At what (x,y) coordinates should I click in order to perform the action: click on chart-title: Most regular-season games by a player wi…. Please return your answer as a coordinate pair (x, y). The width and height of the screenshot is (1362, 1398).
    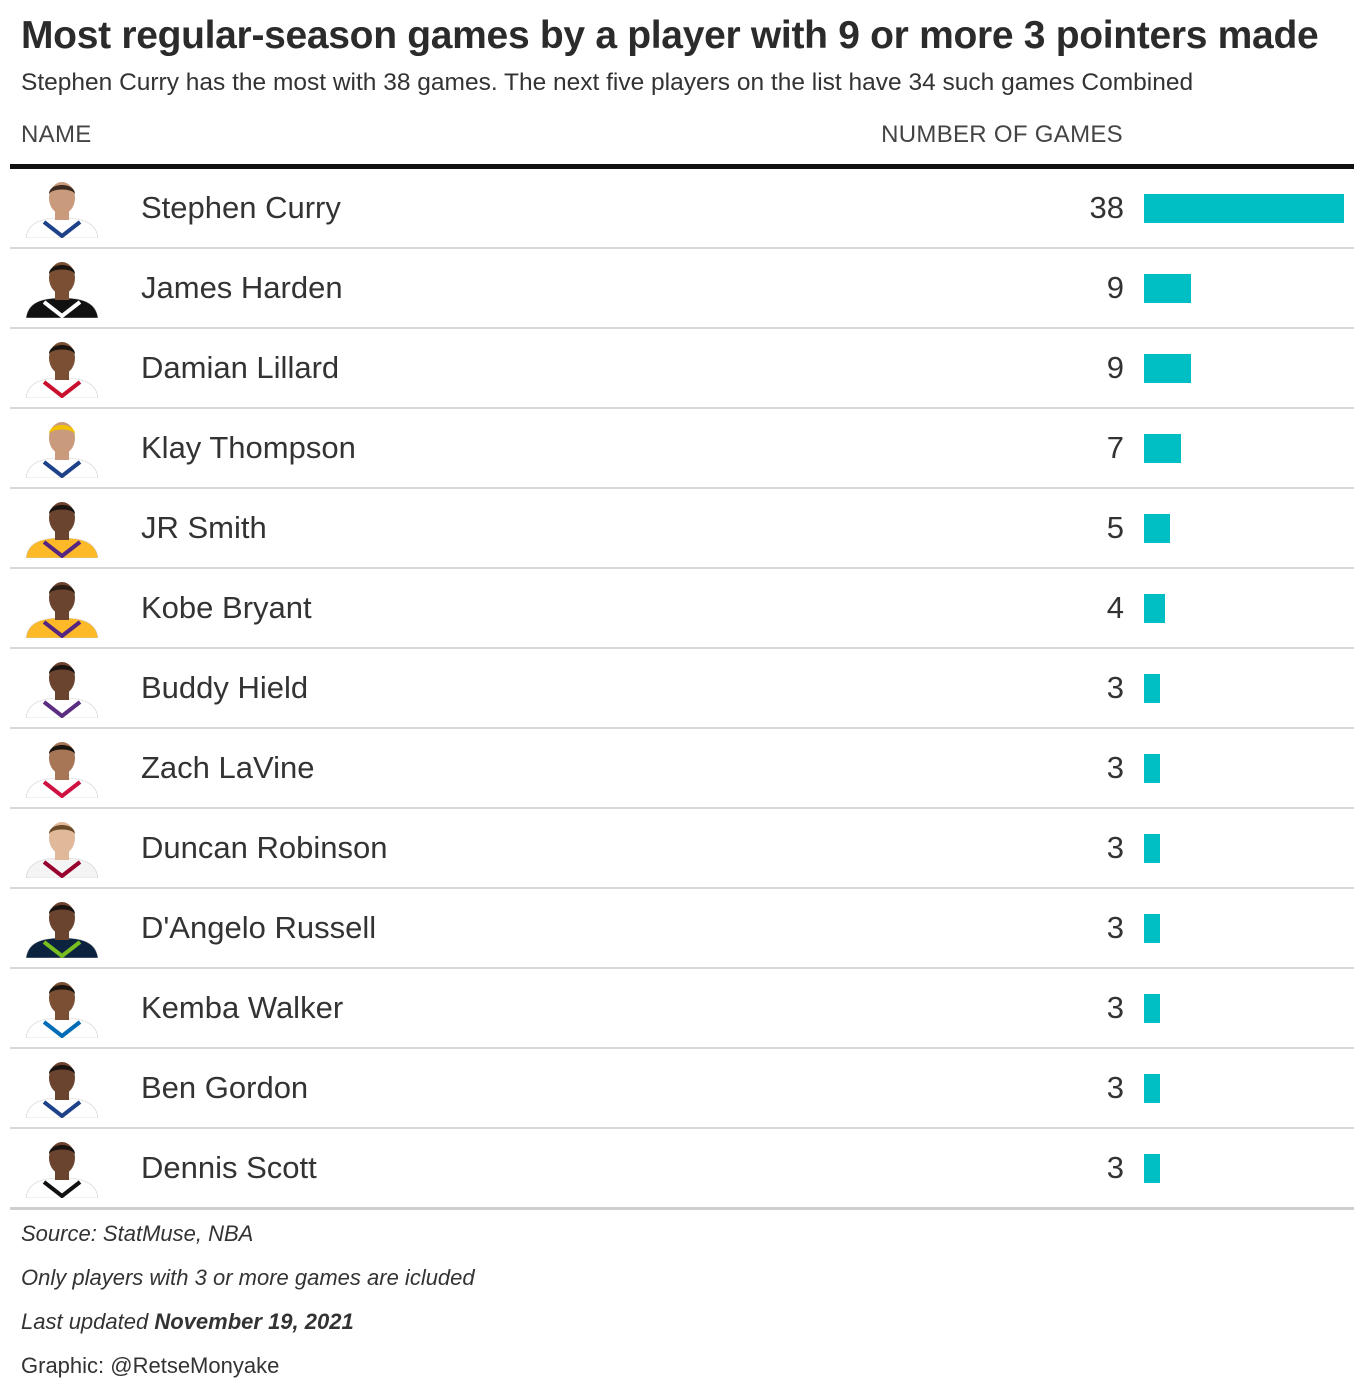
    Looking at the image, I should click on (670, 35).